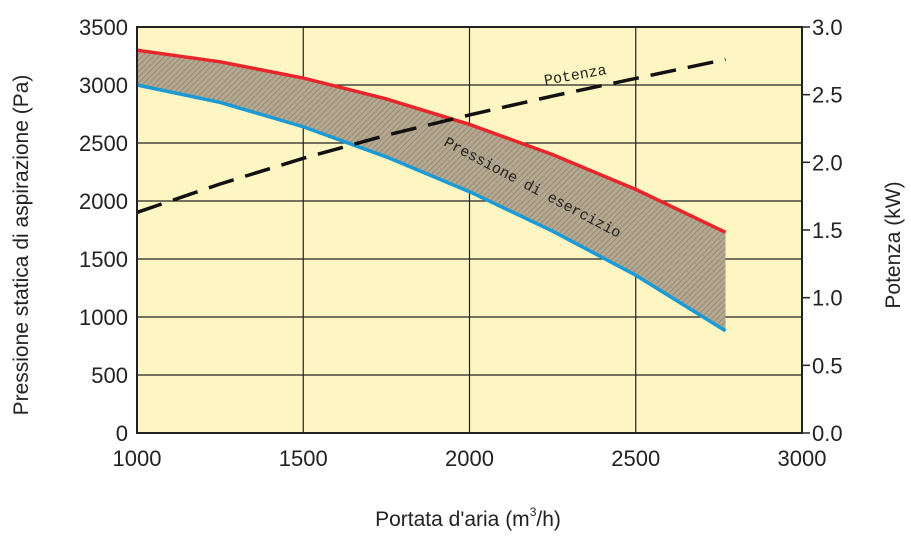  I want to click on y-right-tick-label: 1.5, so click(827, 230).